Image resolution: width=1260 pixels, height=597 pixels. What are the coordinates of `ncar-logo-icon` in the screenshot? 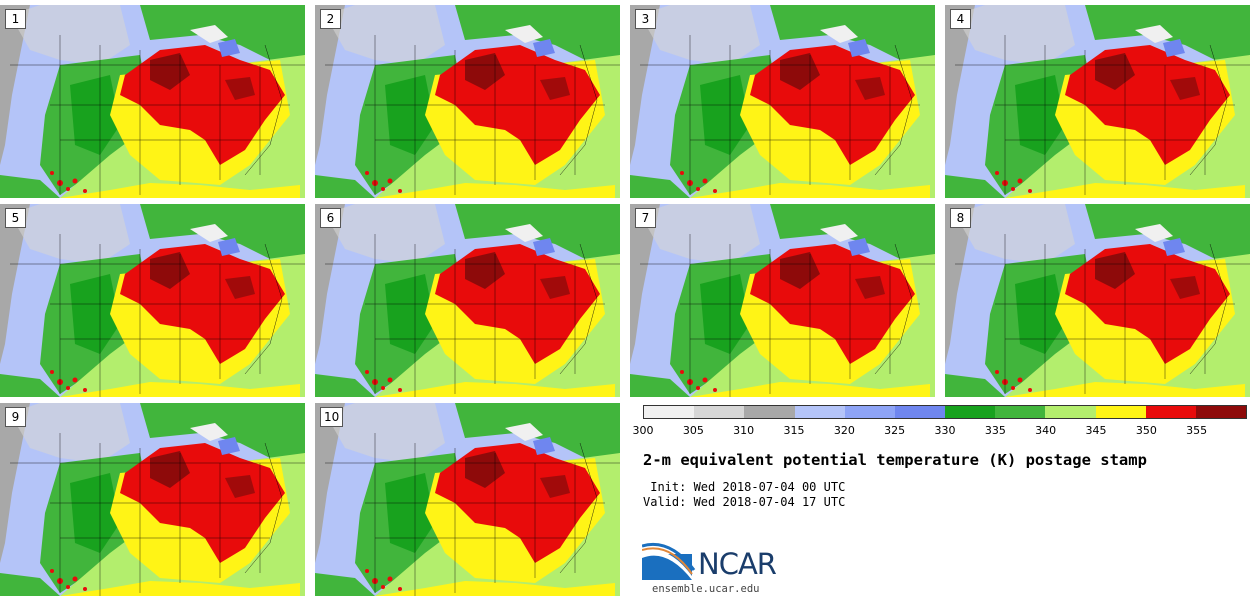 It's located at (669, 561).